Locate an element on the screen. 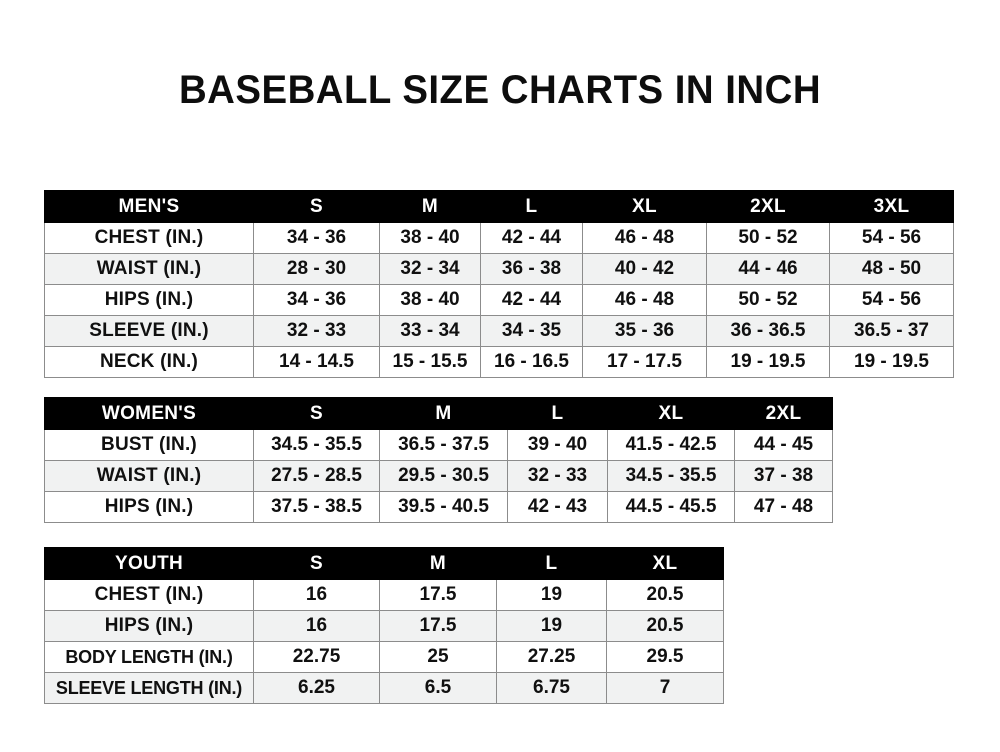 This screenshot has width=1000, height=752. table-cell: 16 - 16.5 is located at coordinates (531, 362).